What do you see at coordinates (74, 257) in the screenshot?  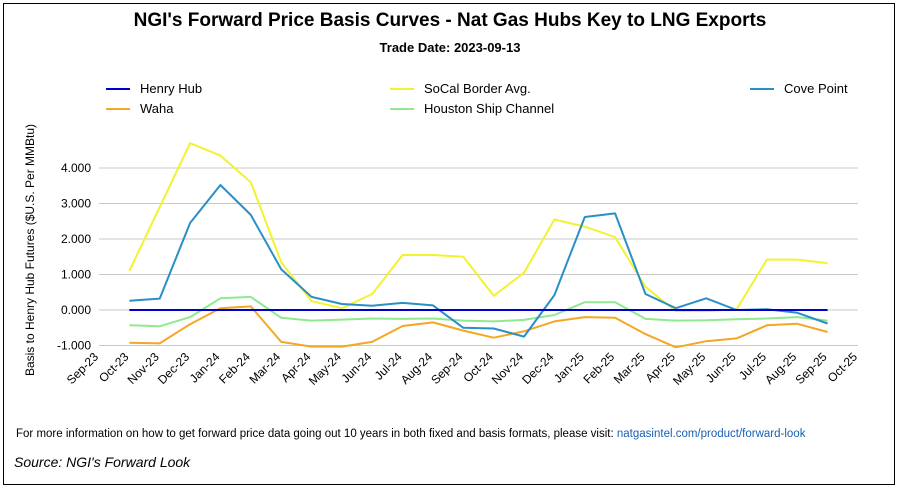 I see `y-tick-labels: 4.000 3.000 2.000 1.000 0.000 -1.000` at bounding box center [74, 257].